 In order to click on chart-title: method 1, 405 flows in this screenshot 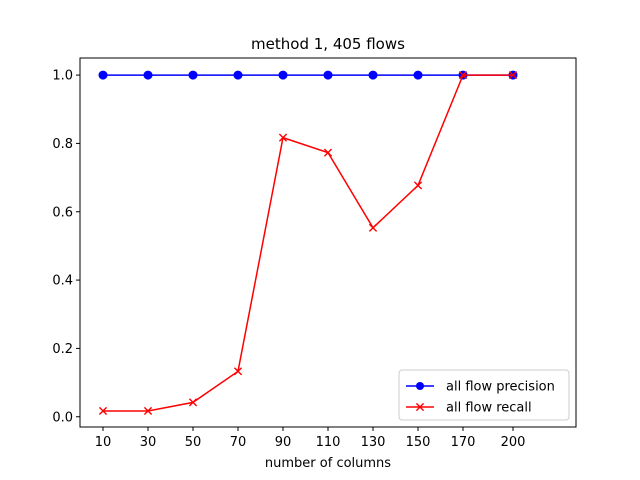, I will do `click(328, 44)`.